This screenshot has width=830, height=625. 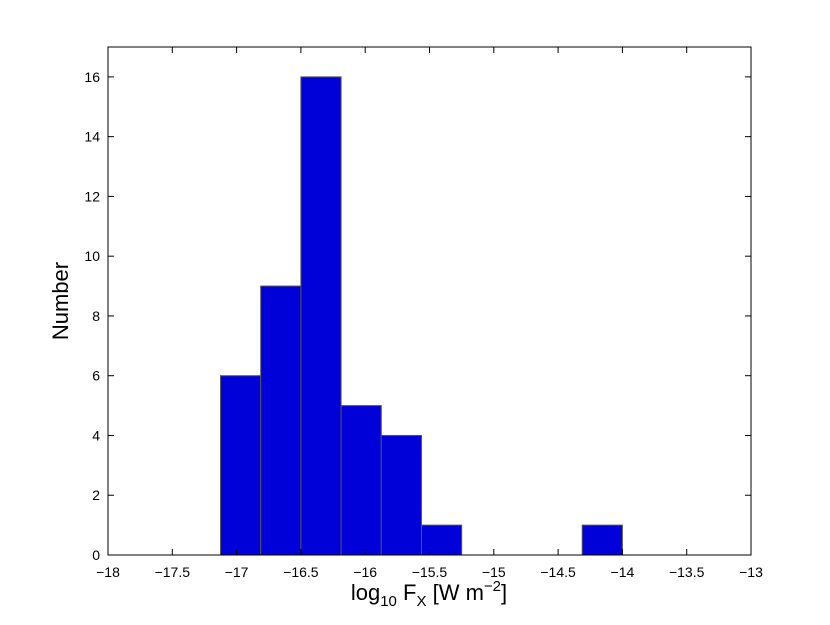 I want to click on x-tick-label: −14.5, so click(x=558, y=572).